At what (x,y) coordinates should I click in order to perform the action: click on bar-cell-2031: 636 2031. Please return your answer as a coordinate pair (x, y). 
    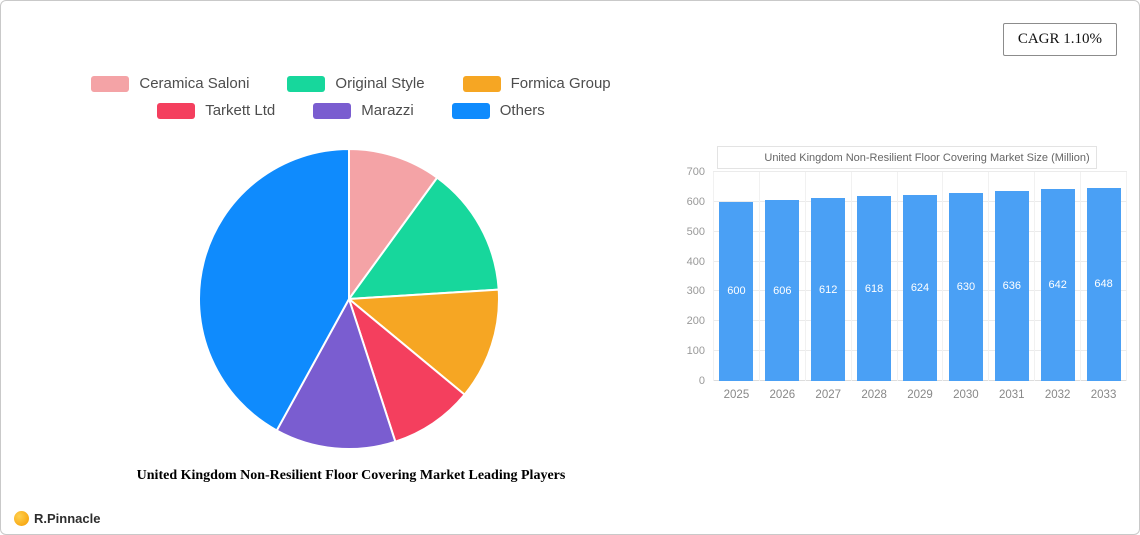
    Looking at the image, I should click on (1012, 286).